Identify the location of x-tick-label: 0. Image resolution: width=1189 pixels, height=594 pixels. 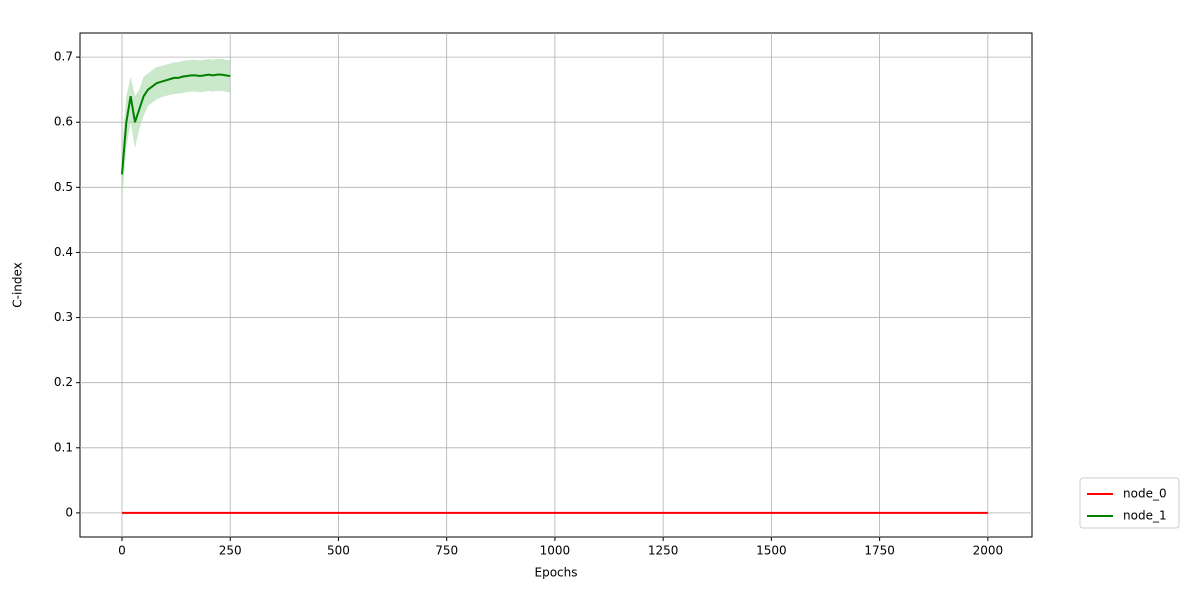
(122, 551).